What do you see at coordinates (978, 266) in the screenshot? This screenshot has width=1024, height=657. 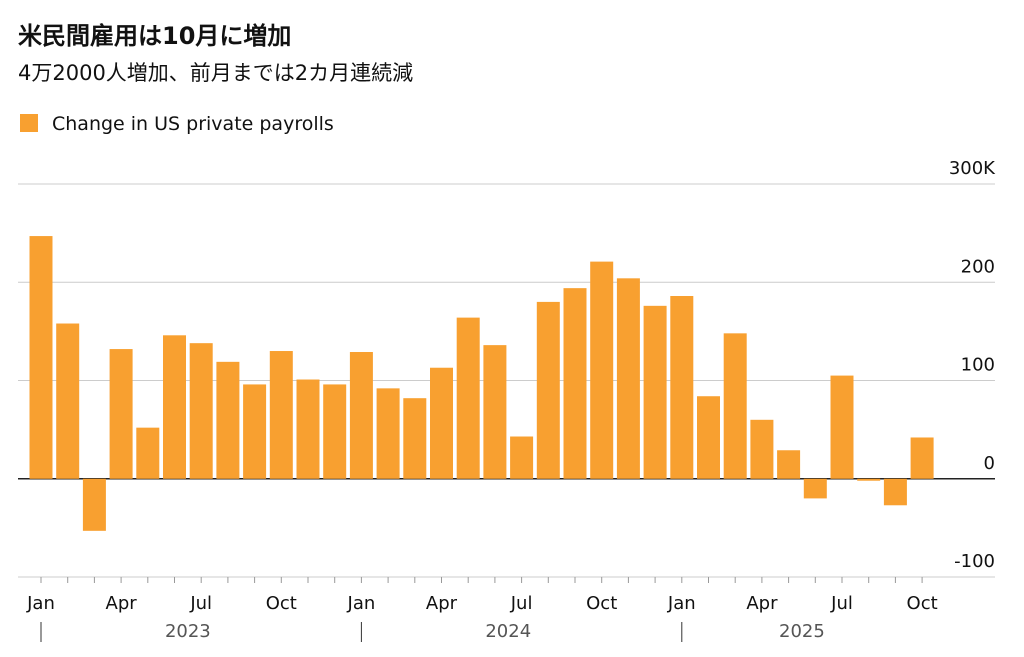 I see `y-tick-label: 200` at bounding box center [978, 266].